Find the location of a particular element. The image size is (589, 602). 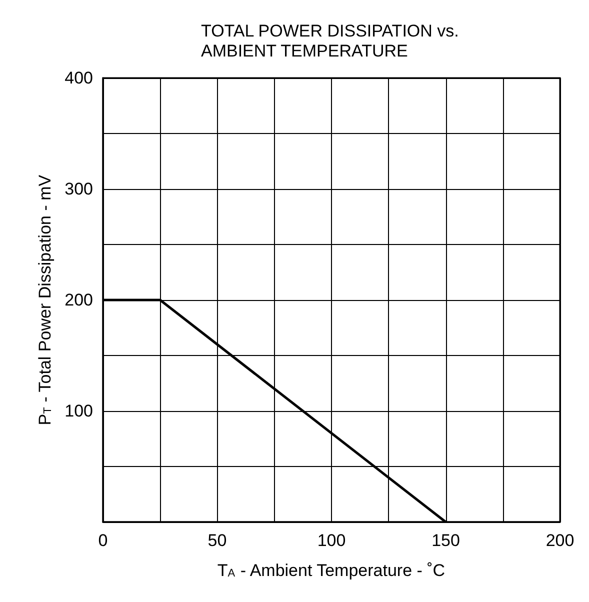

y-tick-label: 100 is located at coordinates (78, 411).